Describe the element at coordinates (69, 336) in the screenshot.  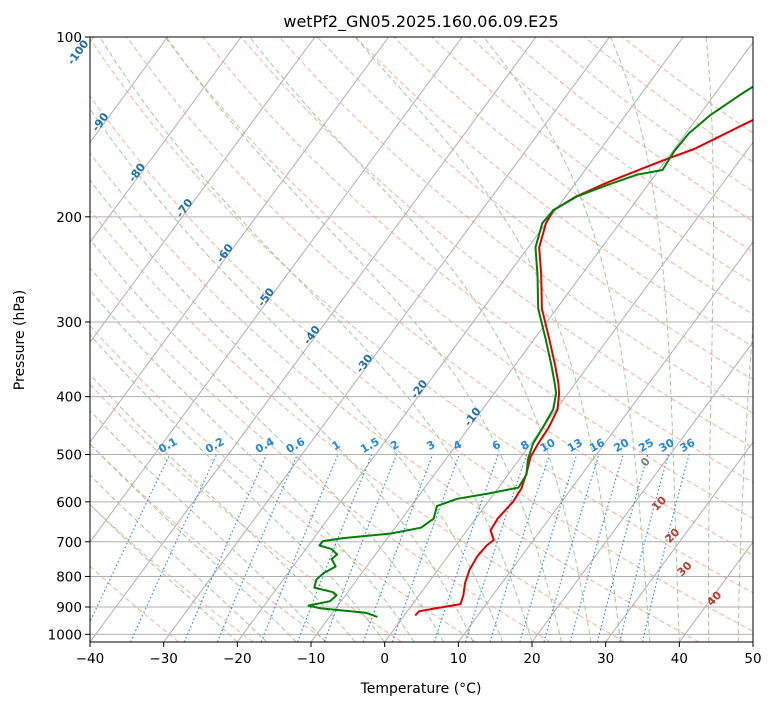
I see `y-axis-ticks: 100 200 300 400 500 600 700 800 900 1000` at that location.